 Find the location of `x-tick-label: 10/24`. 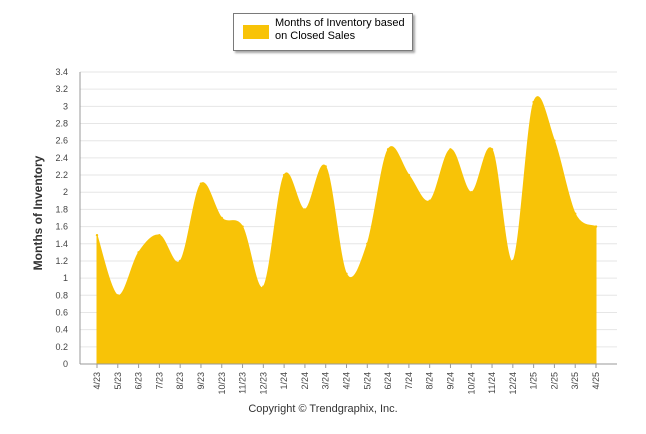

x-tick-label: 10/24 is located at coordinates (471, 383).